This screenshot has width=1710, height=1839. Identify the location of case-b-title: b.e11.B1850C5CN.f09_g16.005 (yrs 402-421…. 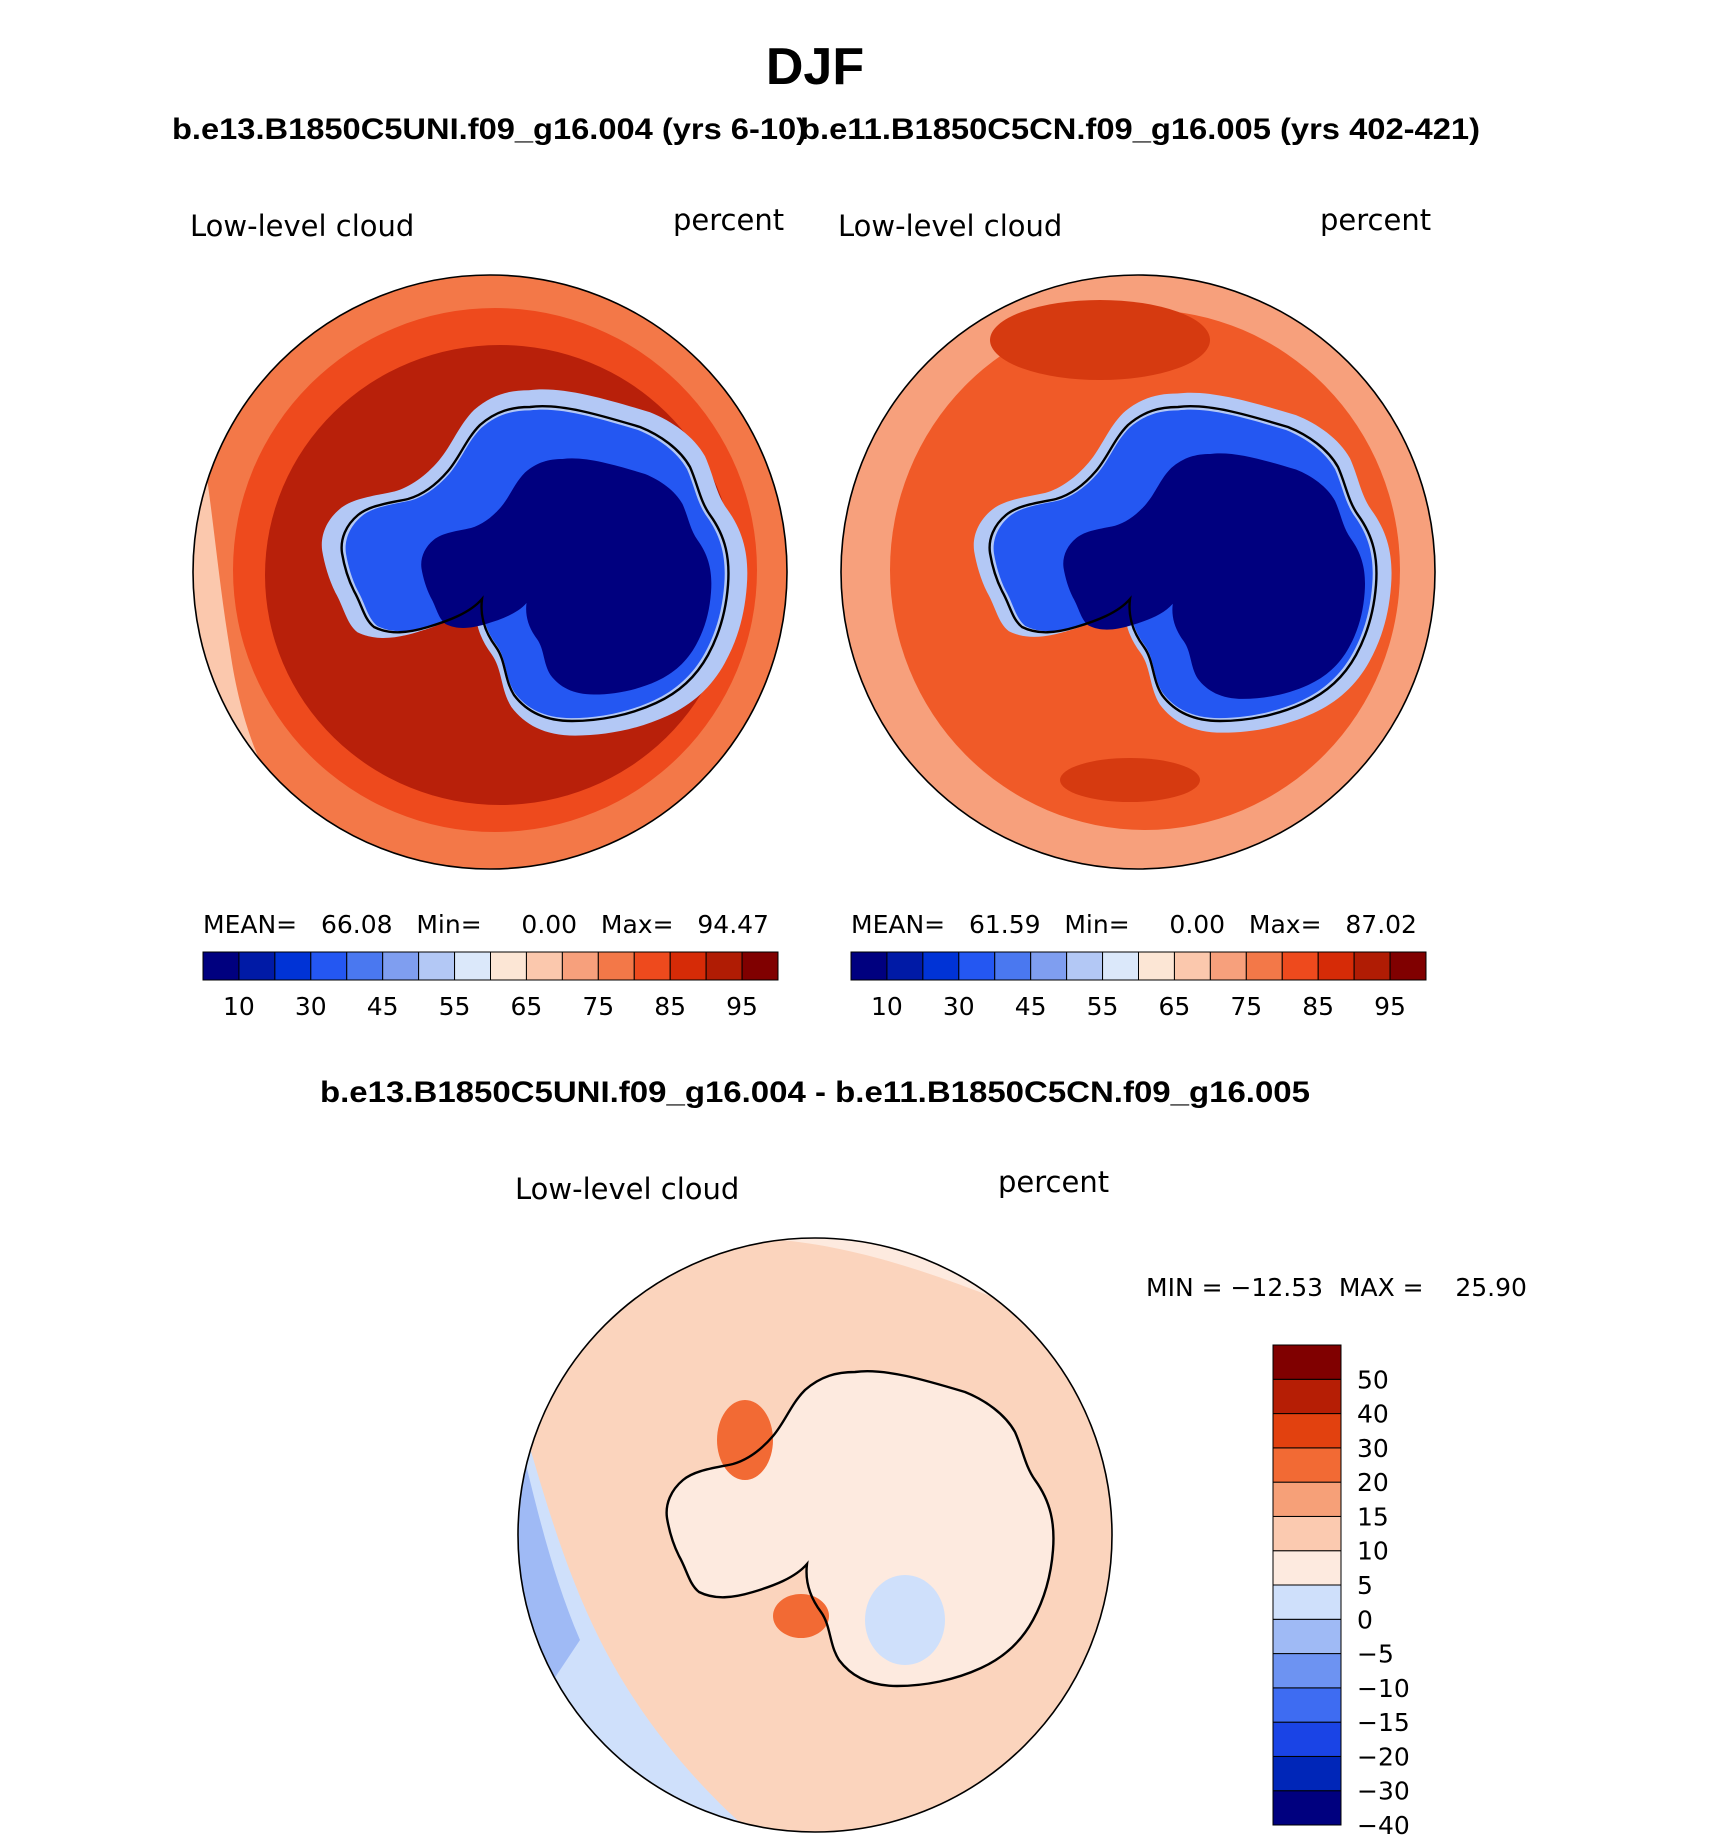
(1140, 129).